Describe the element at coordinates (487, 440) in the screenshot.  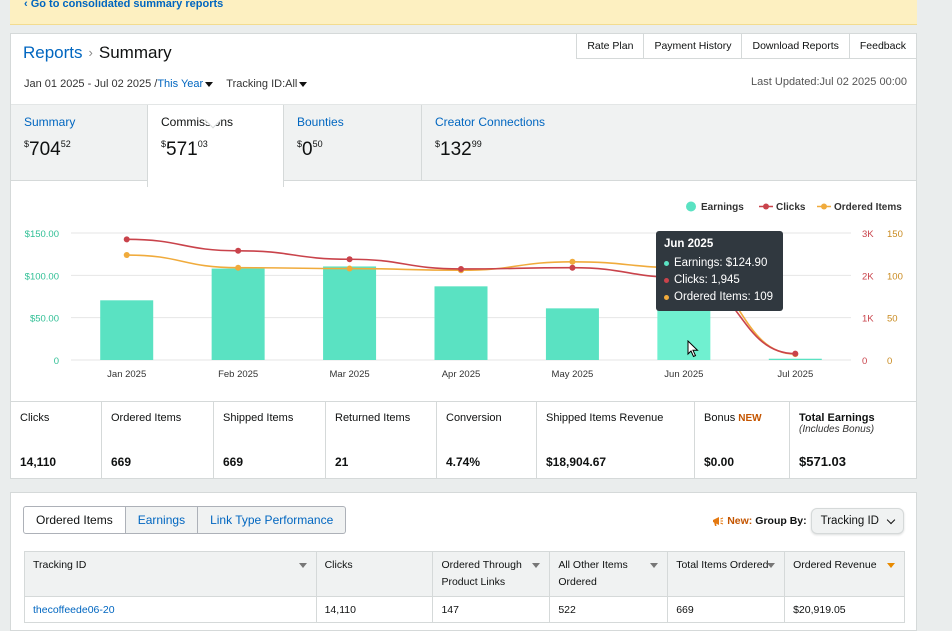
I see `metric-conversion: Conversion 4.74%` at that location.